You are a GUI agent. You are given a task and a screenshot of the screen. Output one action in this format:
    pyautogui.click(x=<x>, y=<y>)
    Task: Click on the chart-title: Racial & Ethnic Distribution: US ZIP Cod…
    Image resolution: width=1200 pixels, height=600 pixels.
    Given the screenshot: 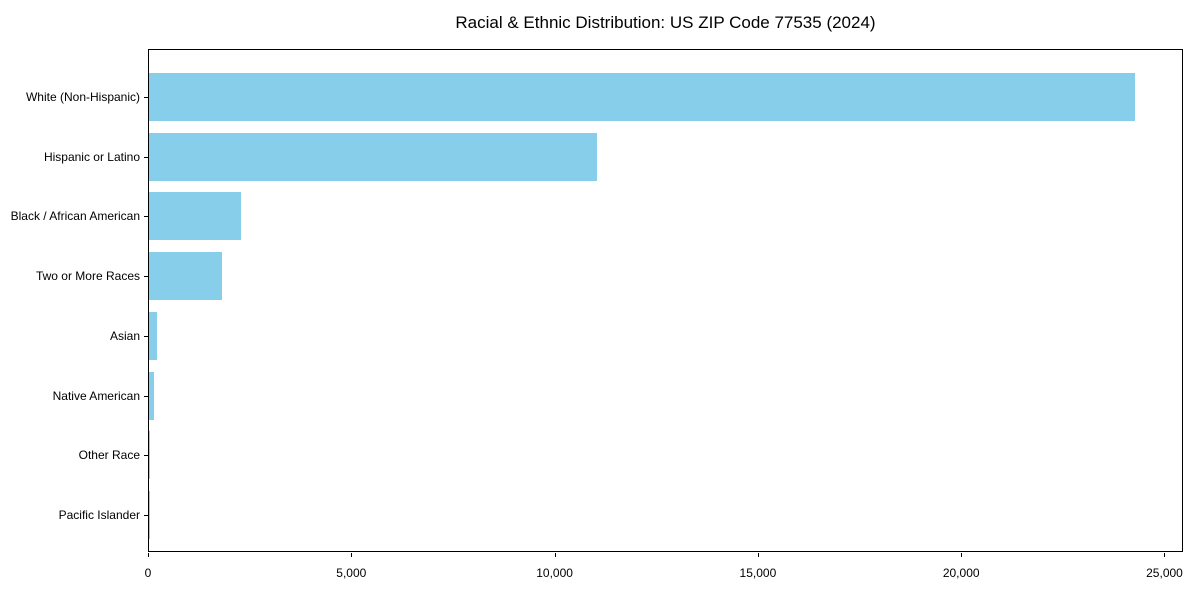 What is the action you would take?
    pyautogui.click(x=665, y=22)
    